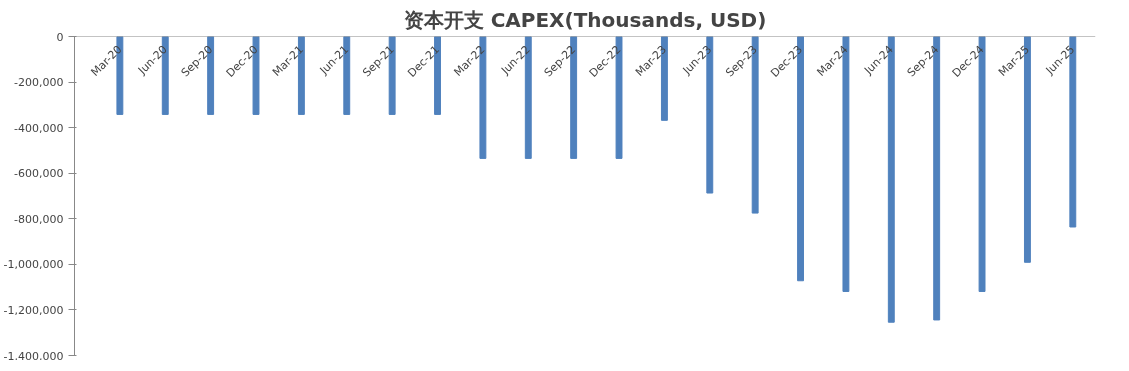 This screenshot has width=1129, height=371. I want to click on y-tick-label: 0, so click(60, 37).